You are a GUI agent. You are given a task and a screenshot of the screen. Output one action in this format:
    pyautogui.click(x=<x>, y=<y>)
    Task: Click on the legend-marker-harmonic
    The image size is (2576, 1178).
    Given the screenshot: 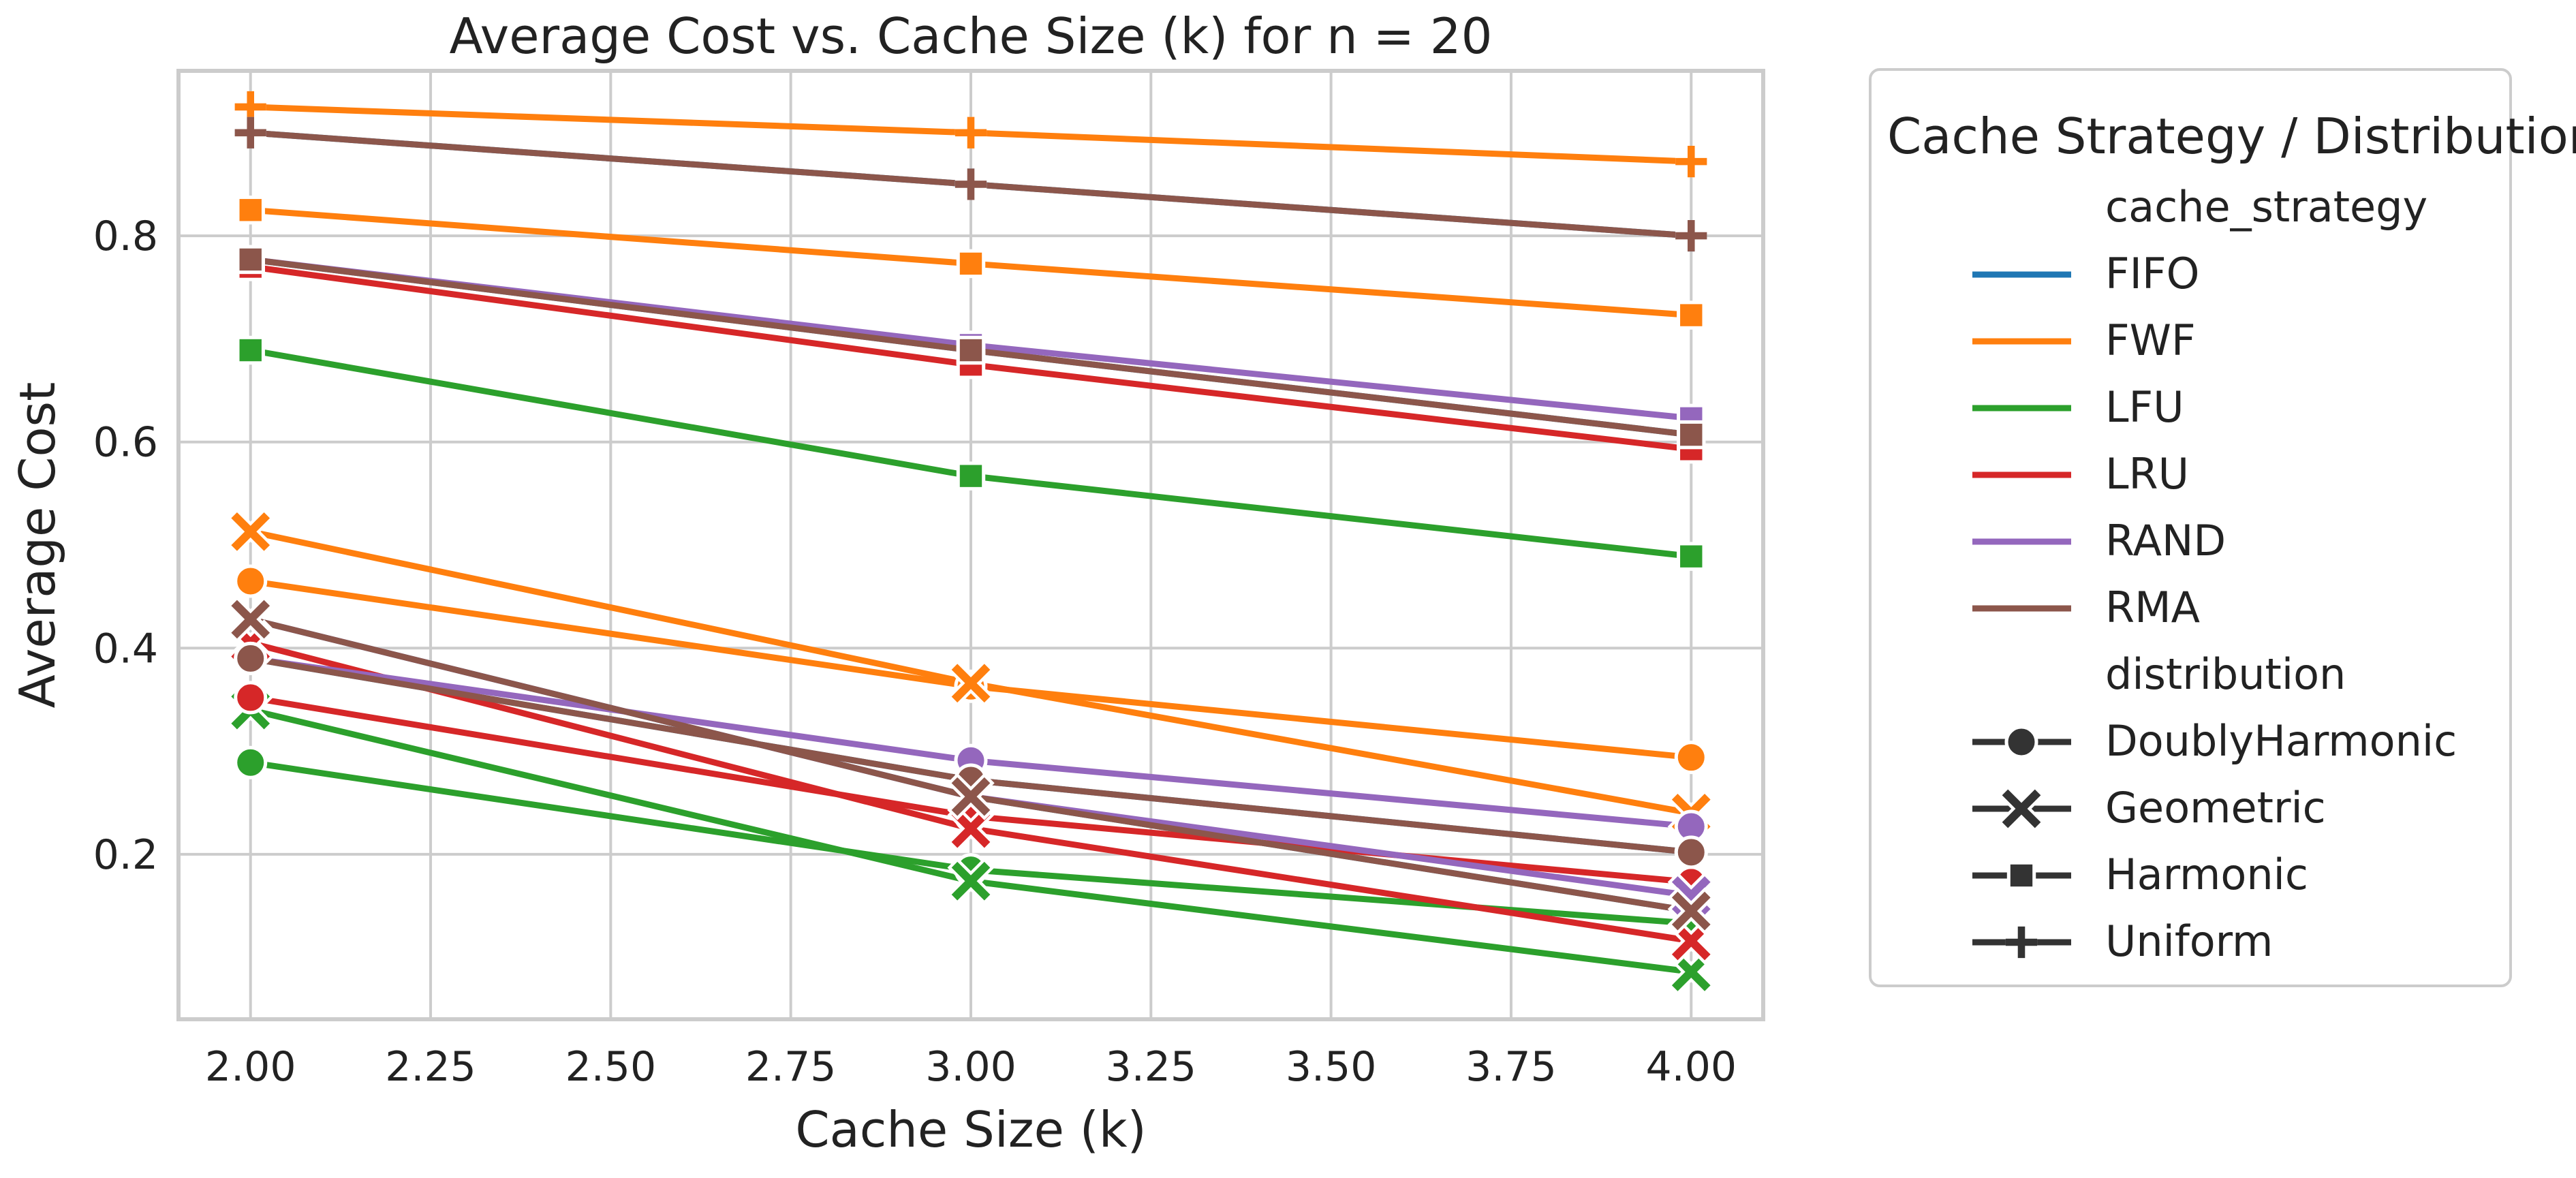 What is the action you would take?
    pyautogui.click(x=2021, y=875)
    